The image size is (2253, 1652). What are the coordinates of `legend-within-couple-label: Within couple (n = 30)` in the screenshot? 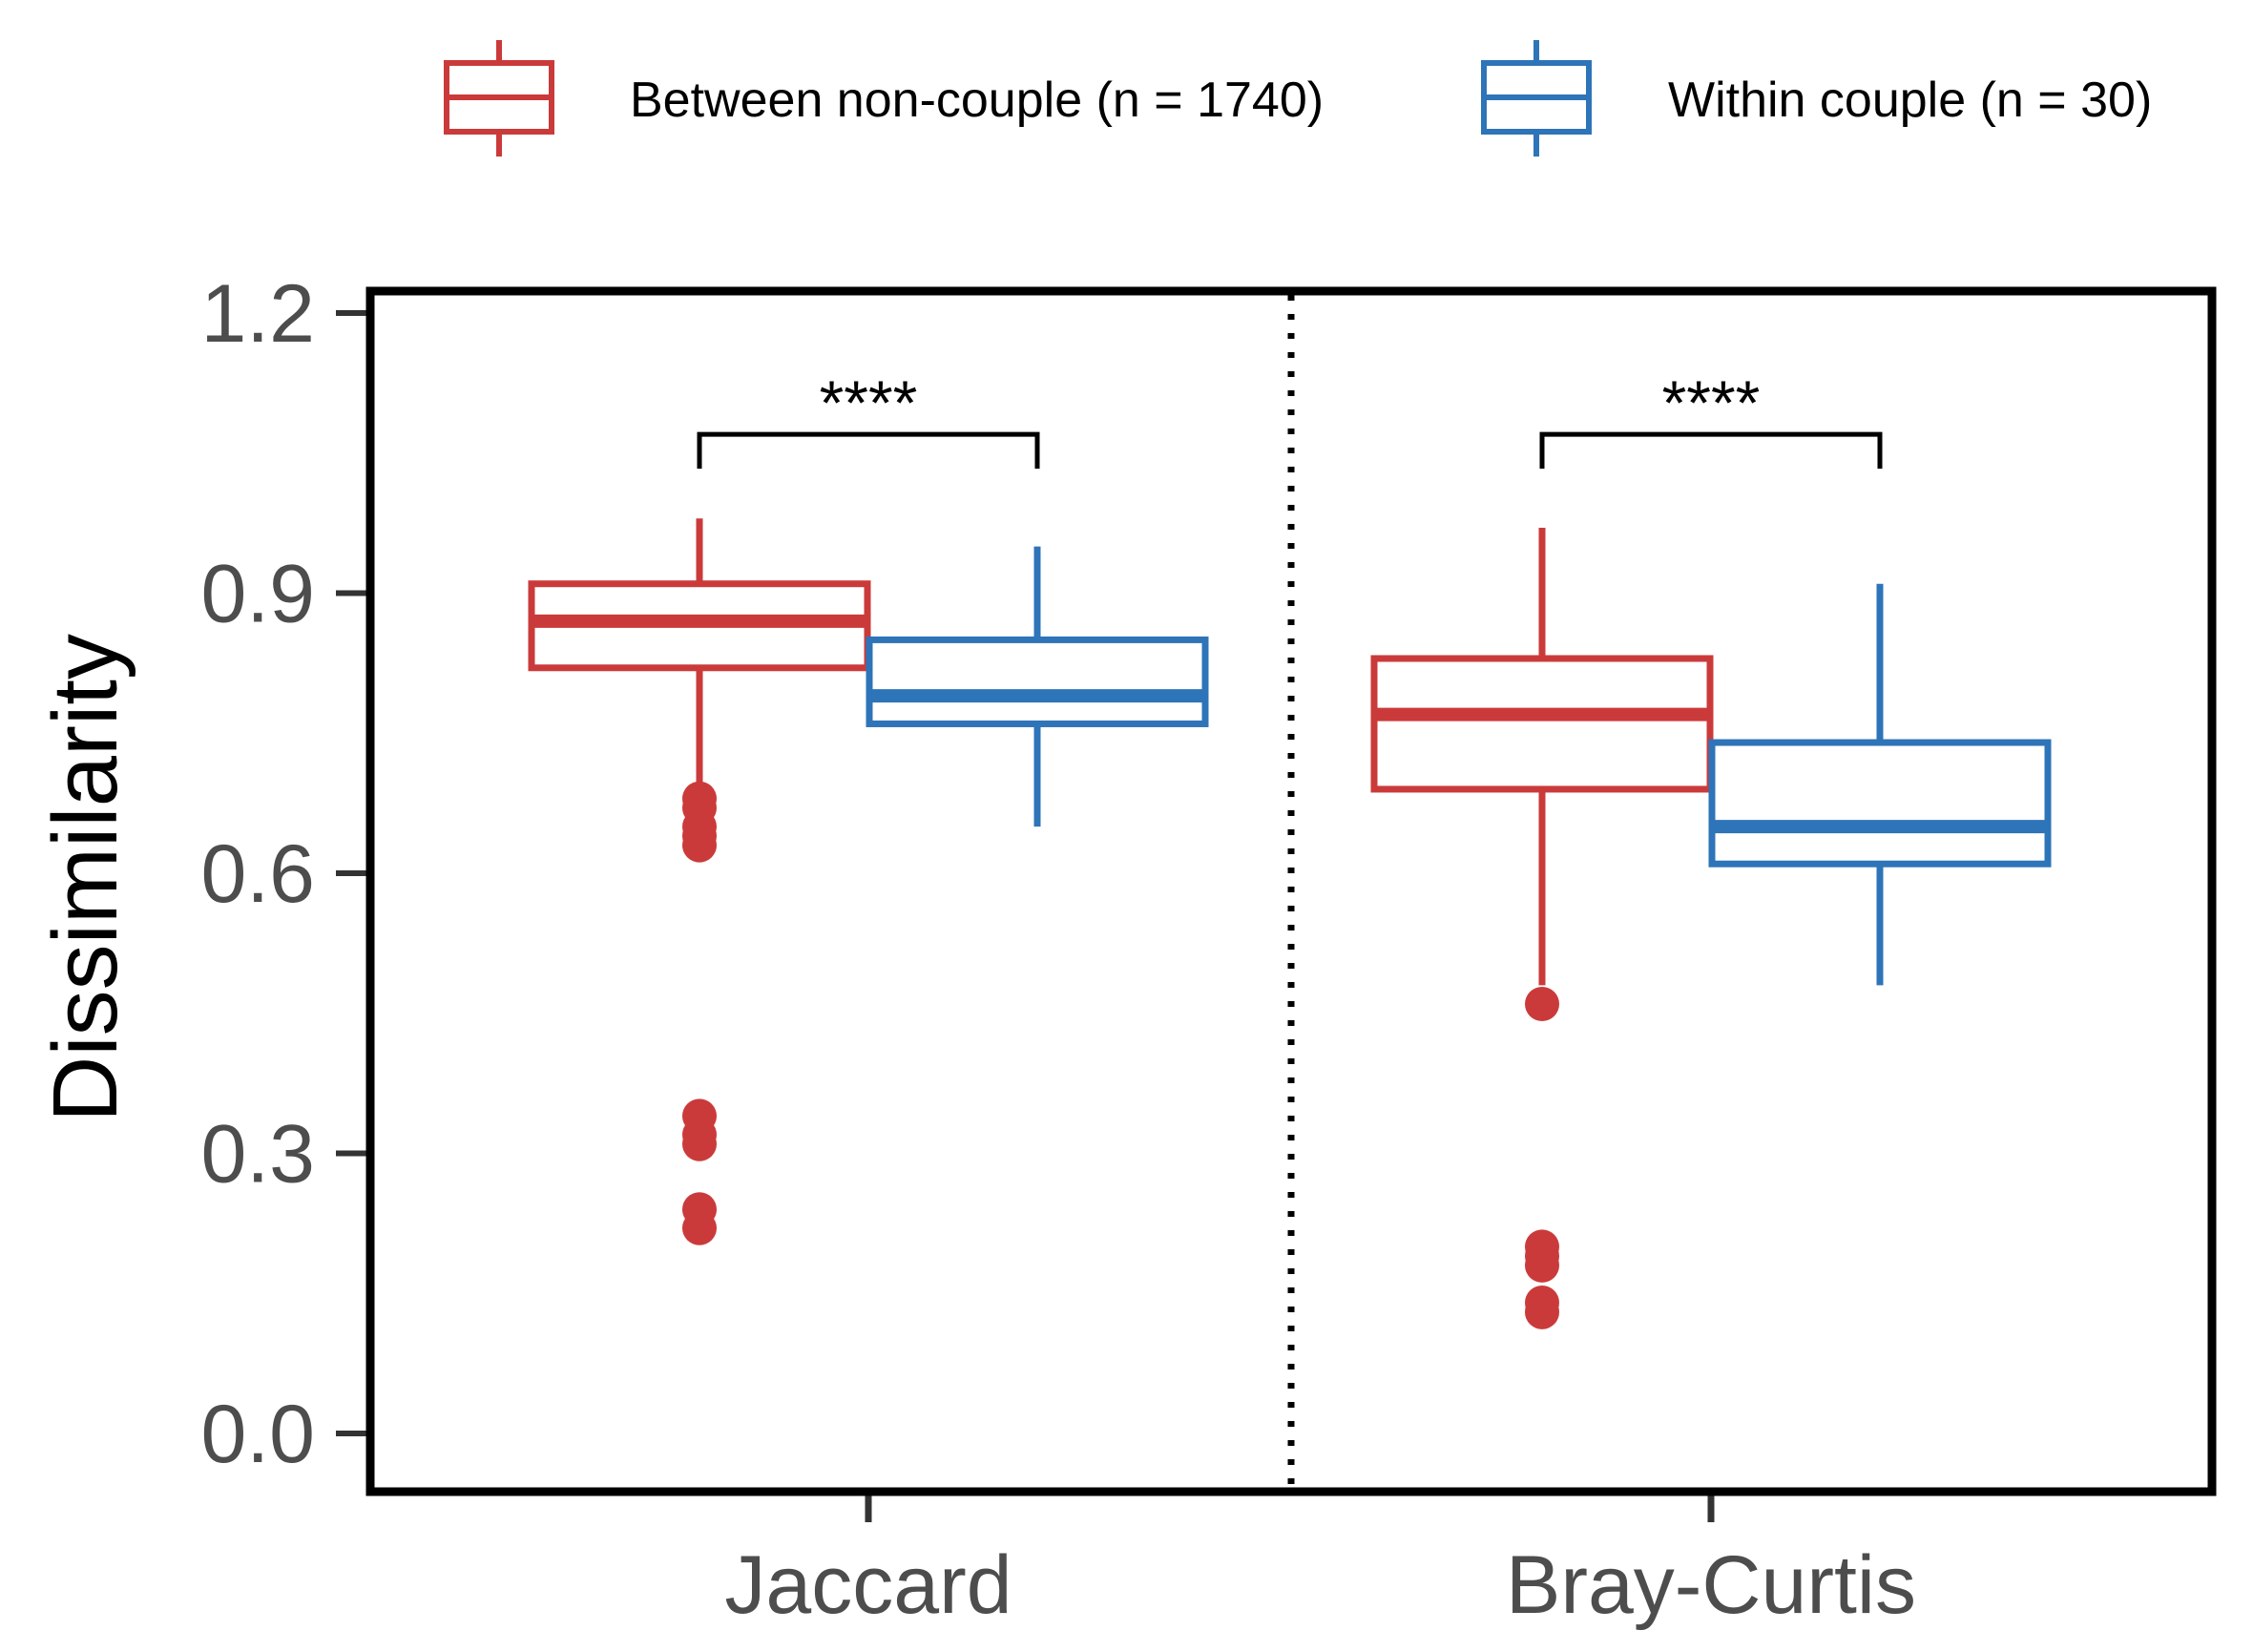 It's located at (1910, 100).